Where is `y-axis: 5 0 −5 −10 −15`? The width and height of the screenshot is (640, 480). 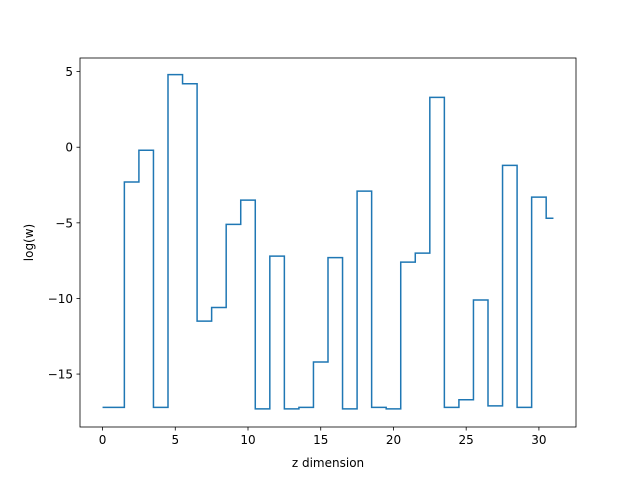 y-axis: 5 0 −5 −10 −15 is located at coordinates (64, 223).